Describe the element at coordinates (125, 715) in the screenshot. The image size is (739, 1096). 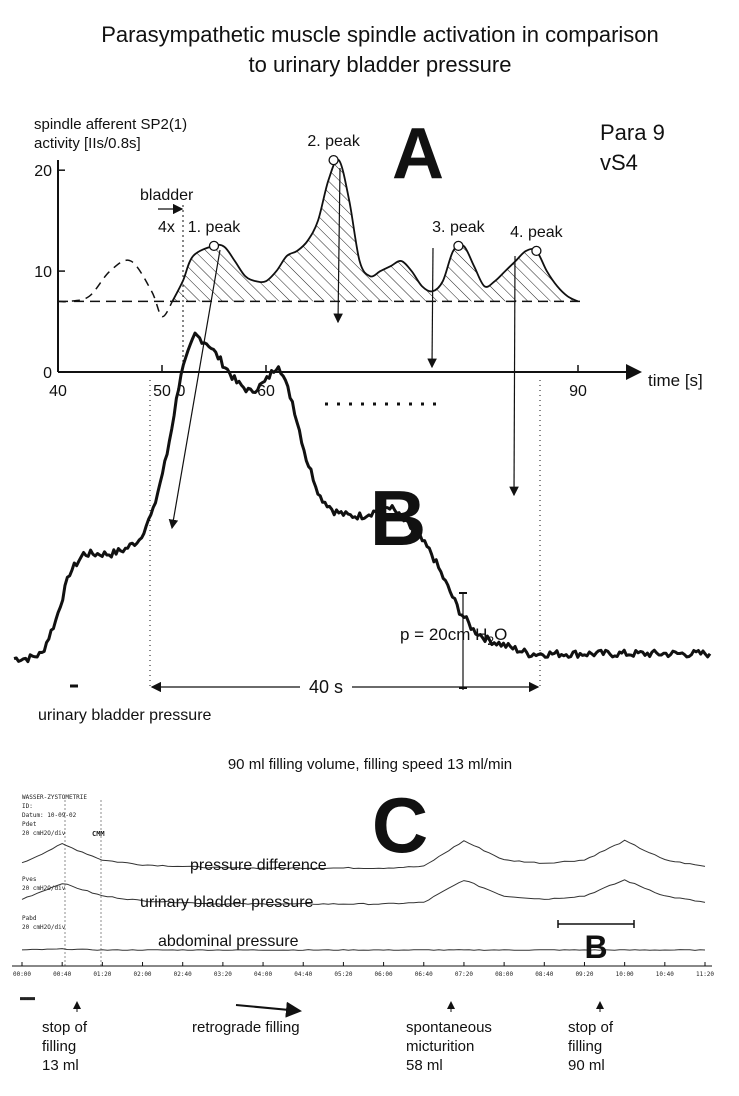
I see `panel-b-ylabel: urinary bladder pressure` at that location.